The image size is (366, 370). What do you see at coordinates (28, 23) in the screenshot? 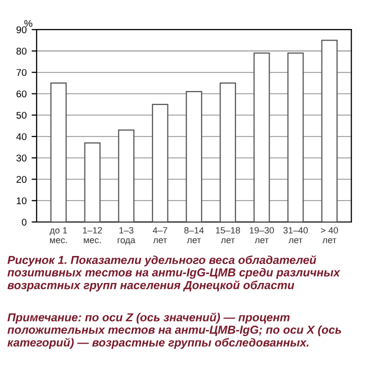
I see `y-axis-title: %` at bounding box center [28, 23].